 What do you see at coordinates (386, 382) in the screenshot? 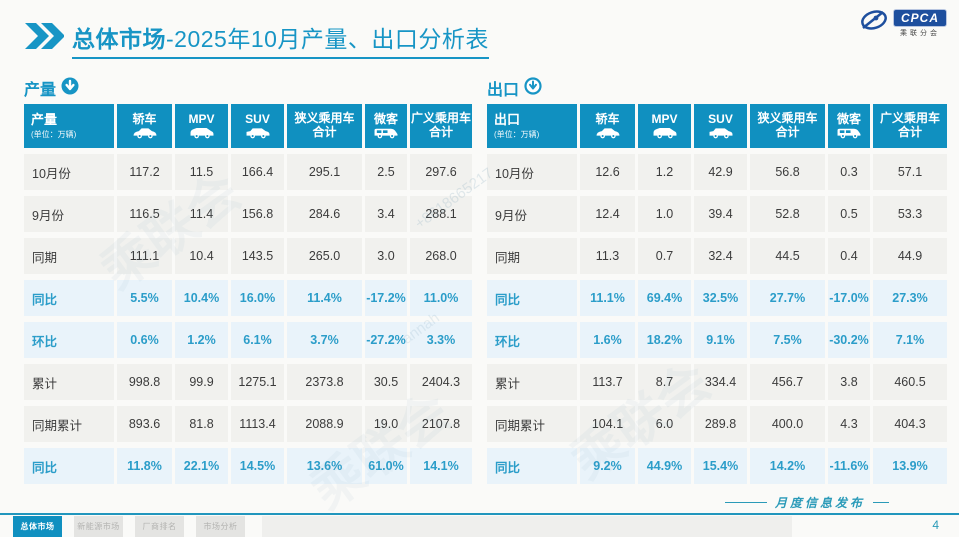
I see `table-cell: 30.5` at bounding box center [386, 382].